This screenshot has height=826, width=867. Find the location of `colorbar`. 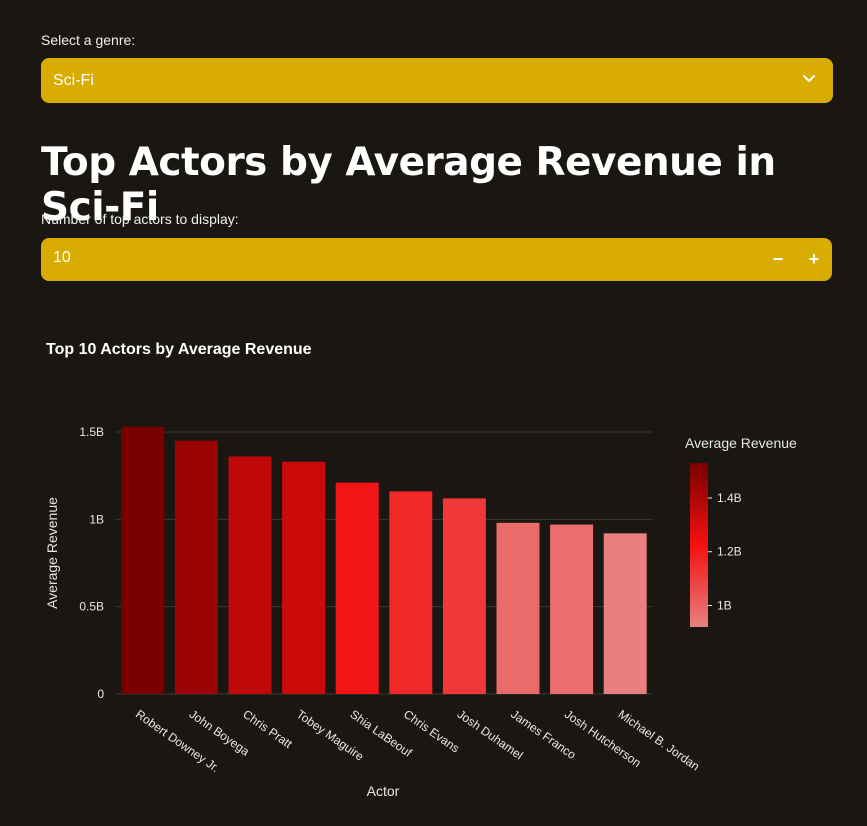

colorbar is located at coordinates (699, 545).